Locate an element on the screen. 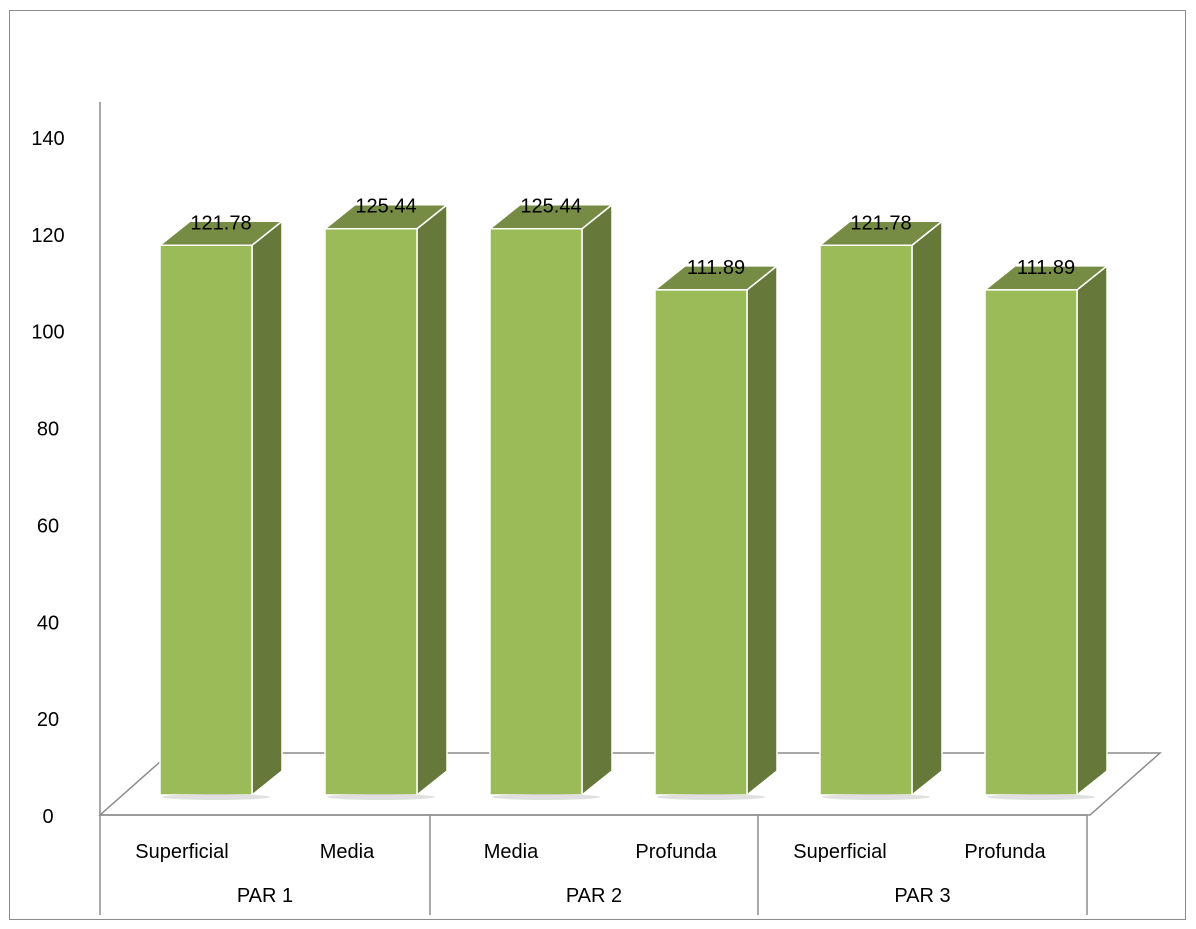 The width and height of the screenshot is (1196, 929). y-tick-label: 40 is located at coordinates (48, 623).